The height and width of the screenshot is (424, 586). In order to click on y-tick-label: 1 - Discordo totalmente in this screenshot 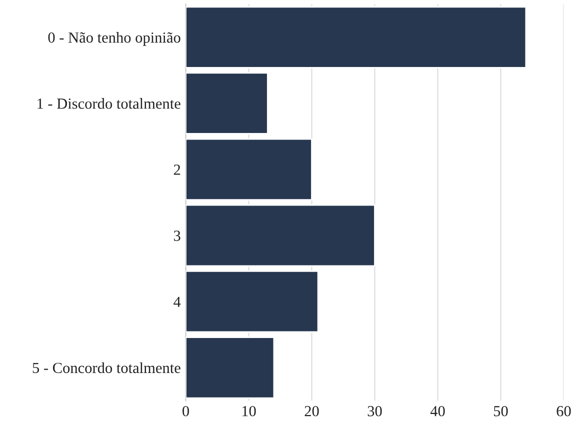, I will do `click(109, 103)`.